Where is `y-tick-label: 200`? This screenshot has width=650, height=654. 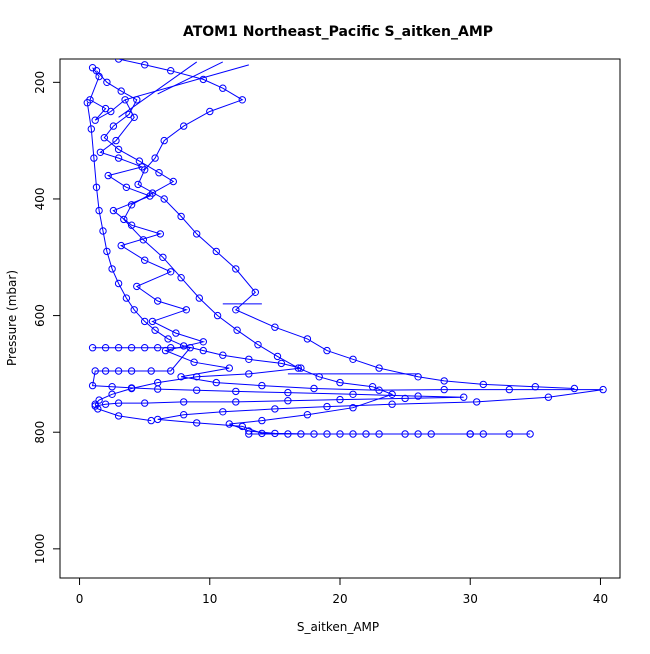
y-tick-label: 200 is located at coordinates (40, 82).